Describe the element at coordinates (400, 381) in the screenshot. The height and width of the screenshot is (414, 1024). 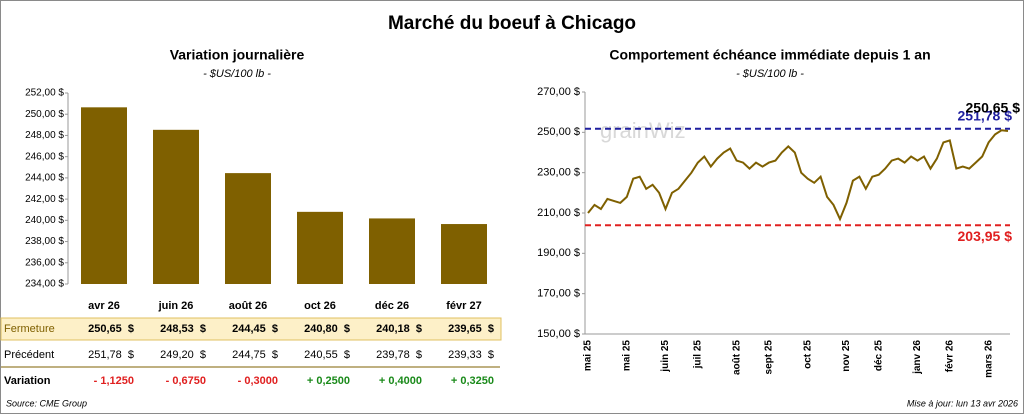
I see `cell: + 0,4000` at that location.